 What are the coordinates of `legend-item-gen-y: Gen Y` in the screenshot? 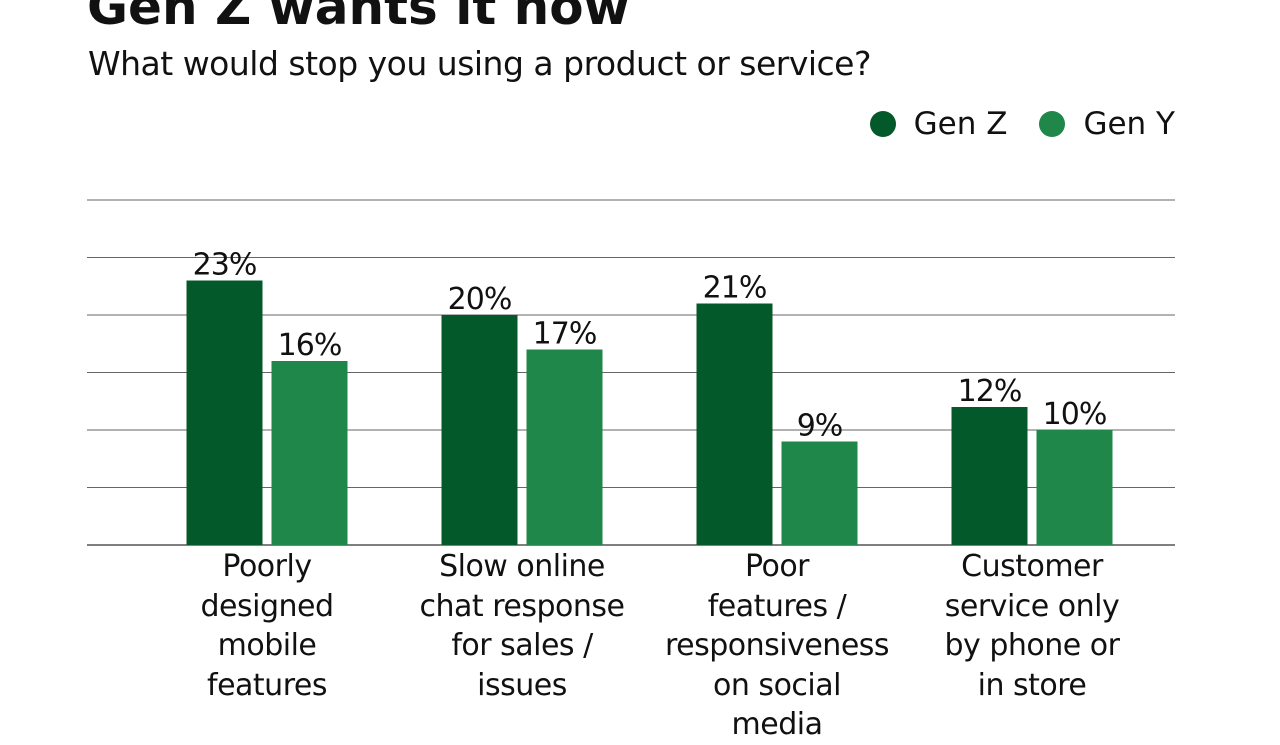 It's located at (1107, 124).